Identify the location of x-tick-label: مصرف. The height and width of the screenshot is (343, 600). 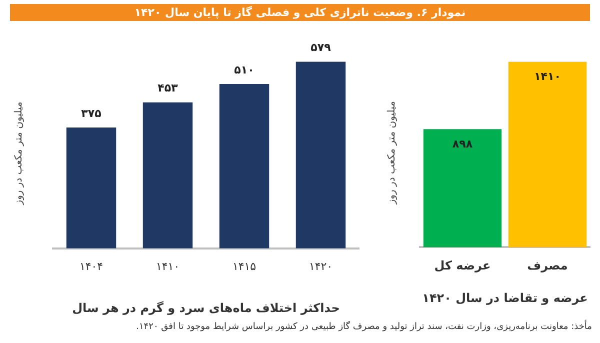
(547, 265).